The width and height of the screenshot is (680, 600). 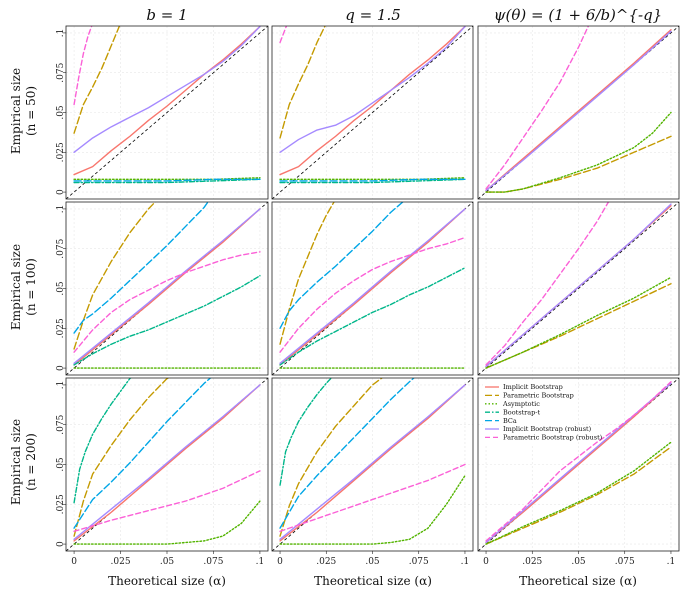 What do you see at coordinates (31, 287) in the screenshot?
I see `row-sublabel: (n = 100)` at bounding box center [31, 287].